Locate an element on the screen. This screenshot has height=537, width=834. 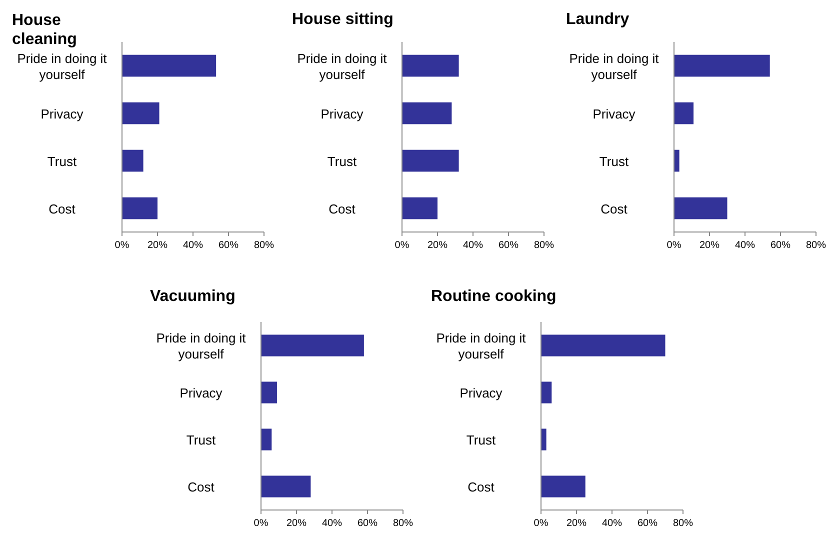
chart-title: House sitting is located at coordinates (343, 19).